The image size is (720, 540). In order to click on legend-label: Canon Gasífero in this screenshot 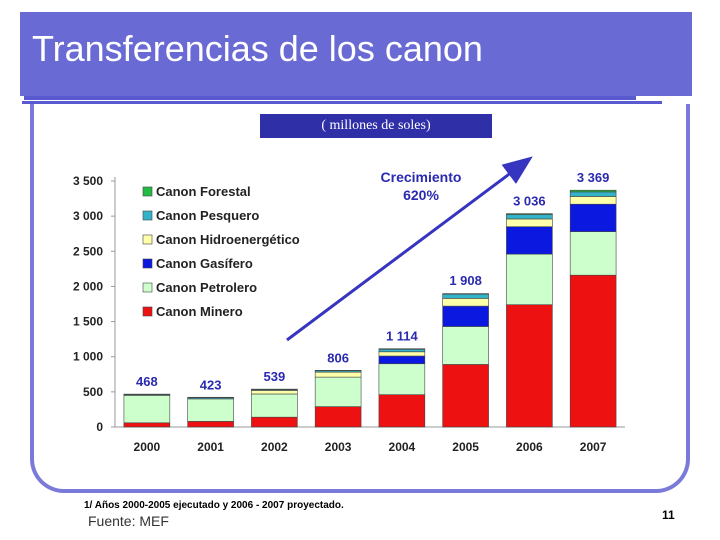, I will do `click(204, 263)`.